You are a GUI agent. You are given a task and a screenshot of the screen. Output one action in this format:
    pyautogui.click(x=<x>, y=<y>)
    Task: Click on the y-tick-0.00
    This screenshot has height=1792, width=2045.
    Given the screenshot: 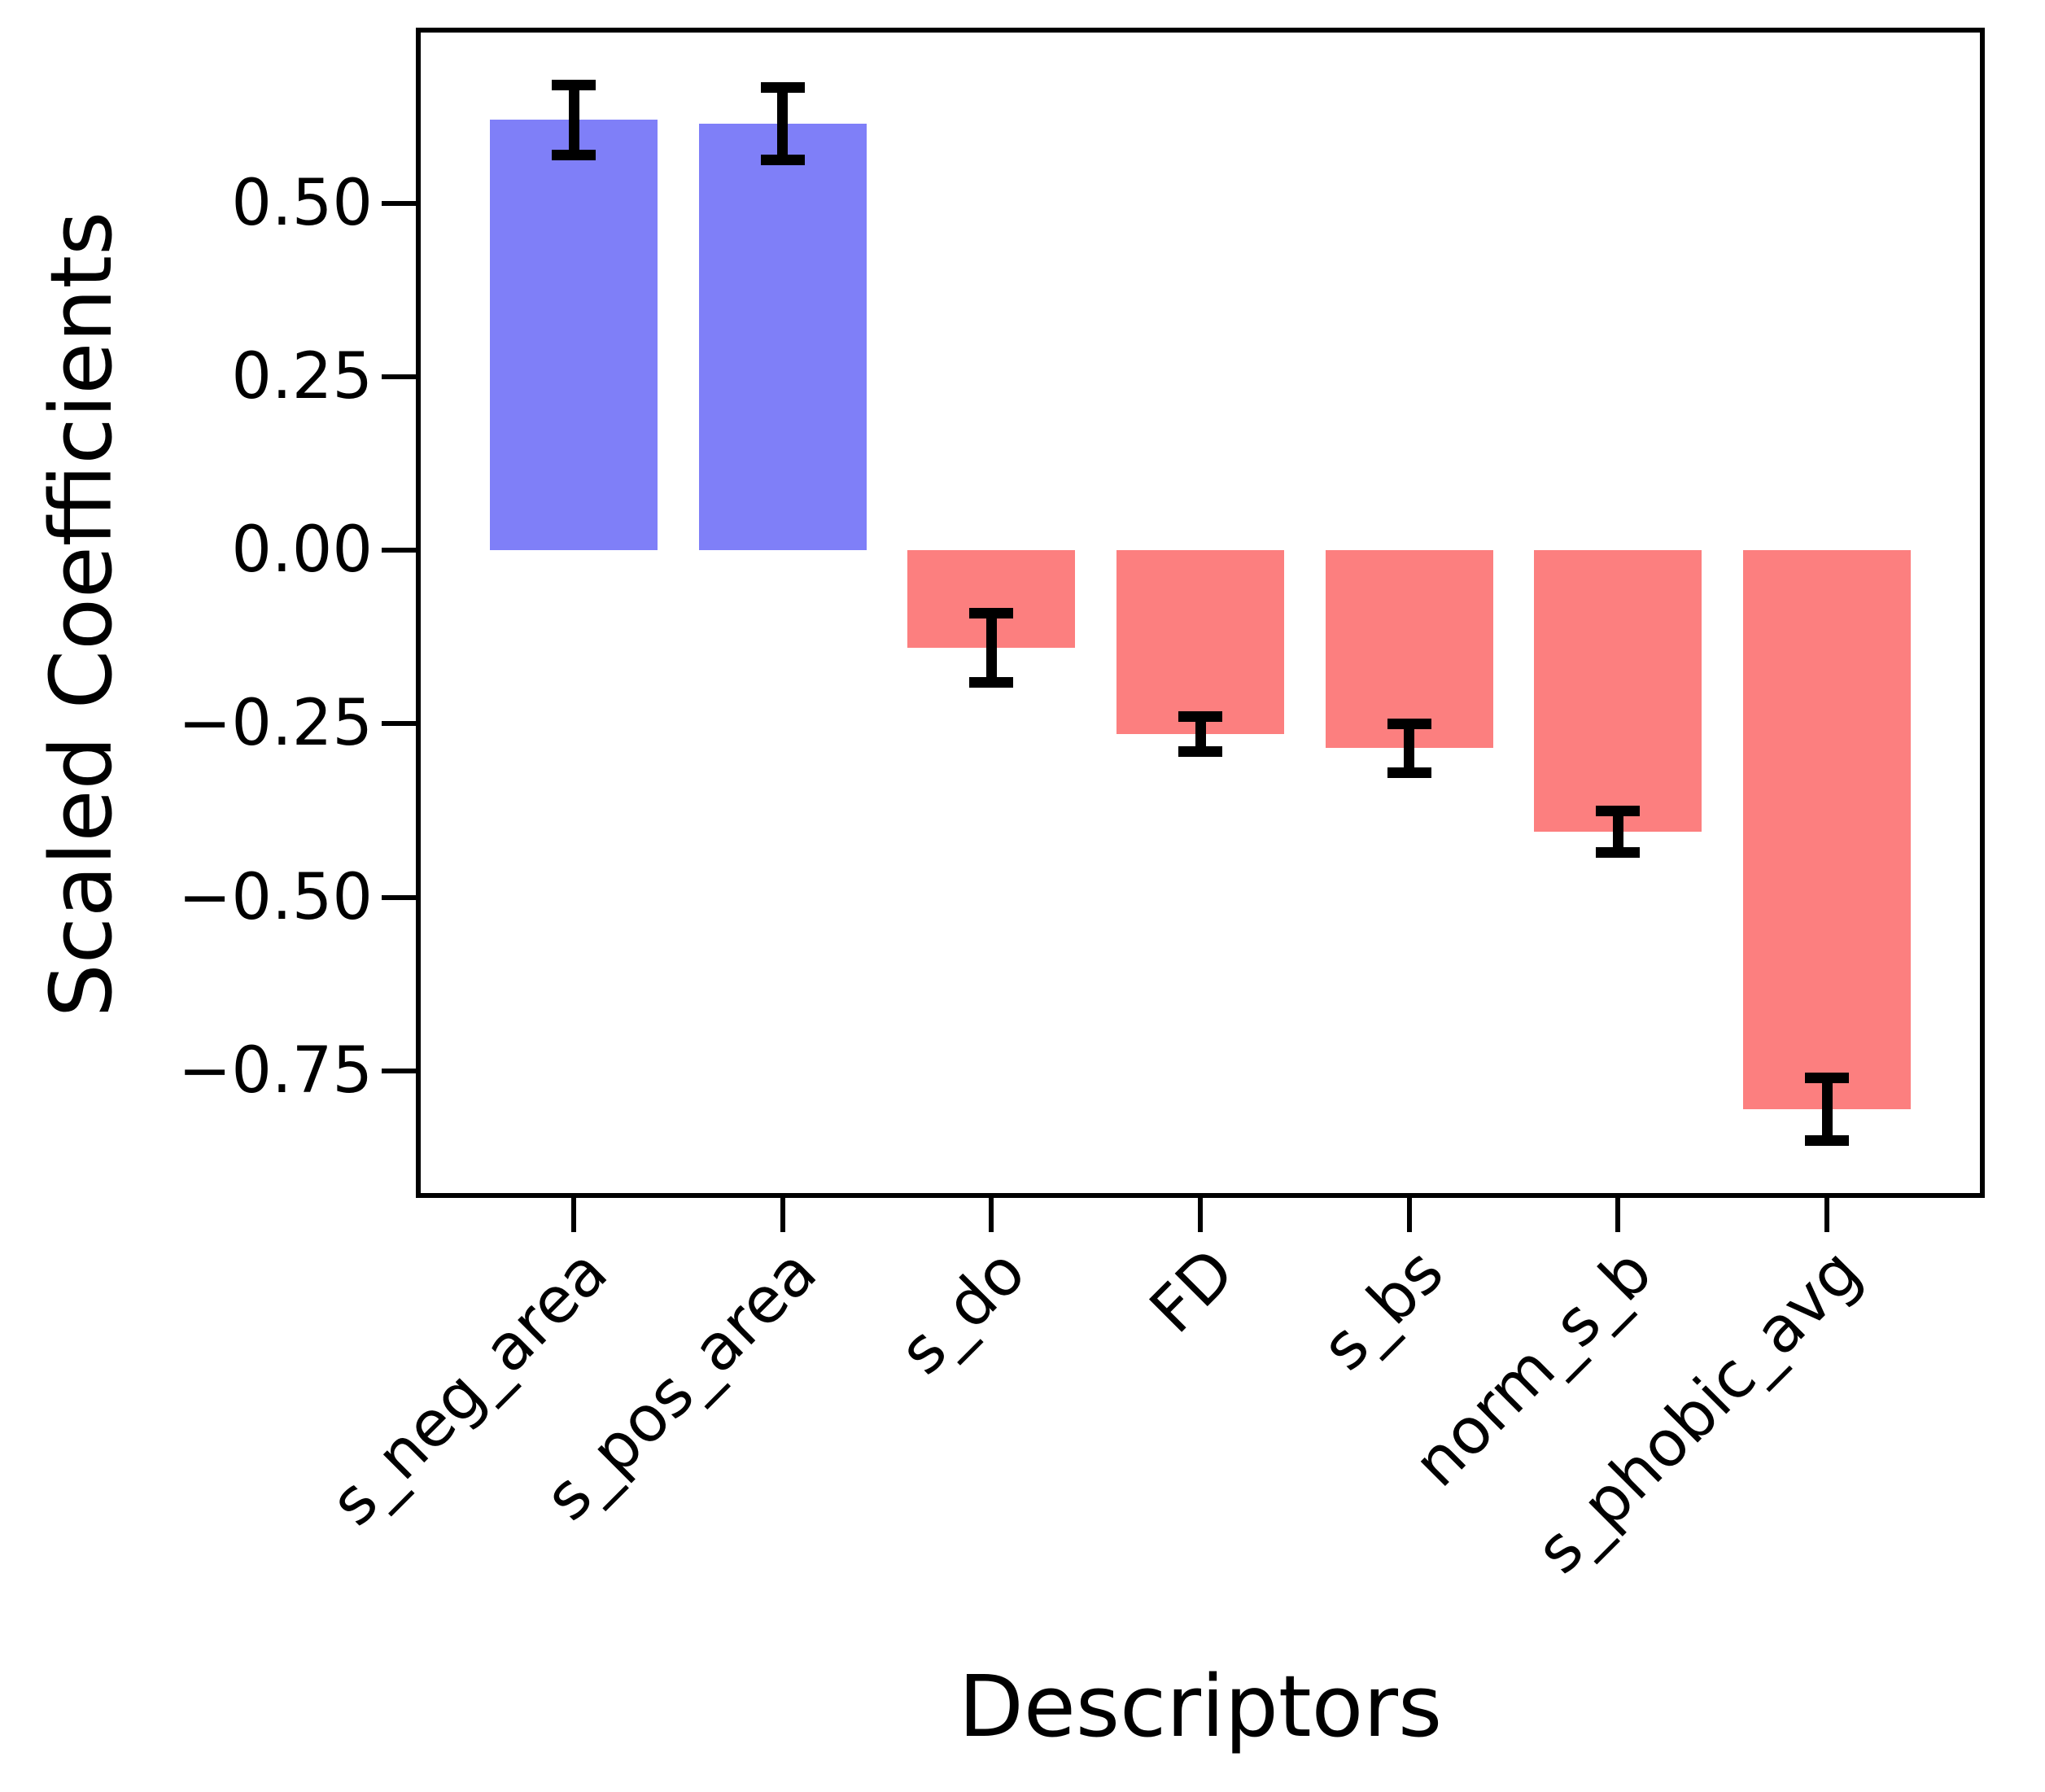 What is the action you would take?
    pyautogui.click(x=399, y=550)
    